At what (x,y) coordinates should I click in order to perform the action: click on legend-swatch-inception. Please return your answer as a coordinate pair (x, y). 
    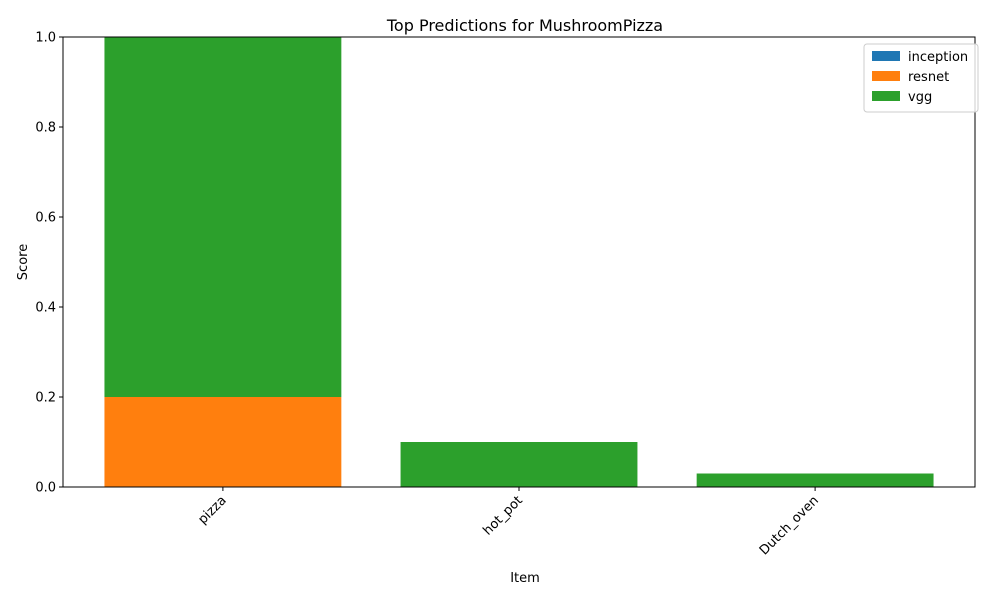
    Looking at the image, I should click on (886, 56).